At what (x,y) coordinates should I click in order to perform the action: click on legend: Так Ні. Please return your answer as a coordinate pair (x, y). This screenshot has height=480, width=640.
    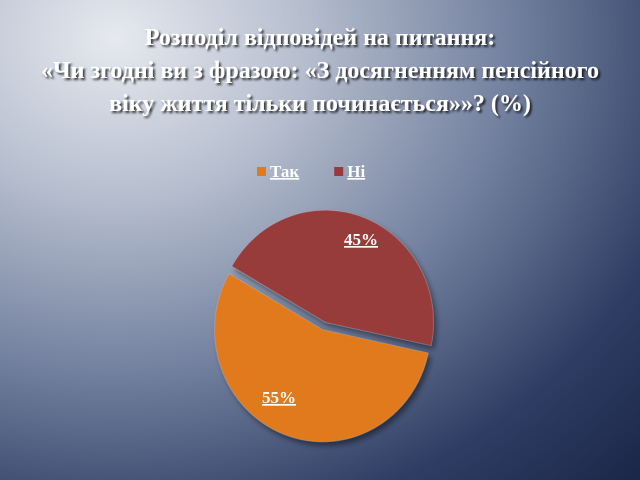
    Looking at the image, I should click on (311, 171).